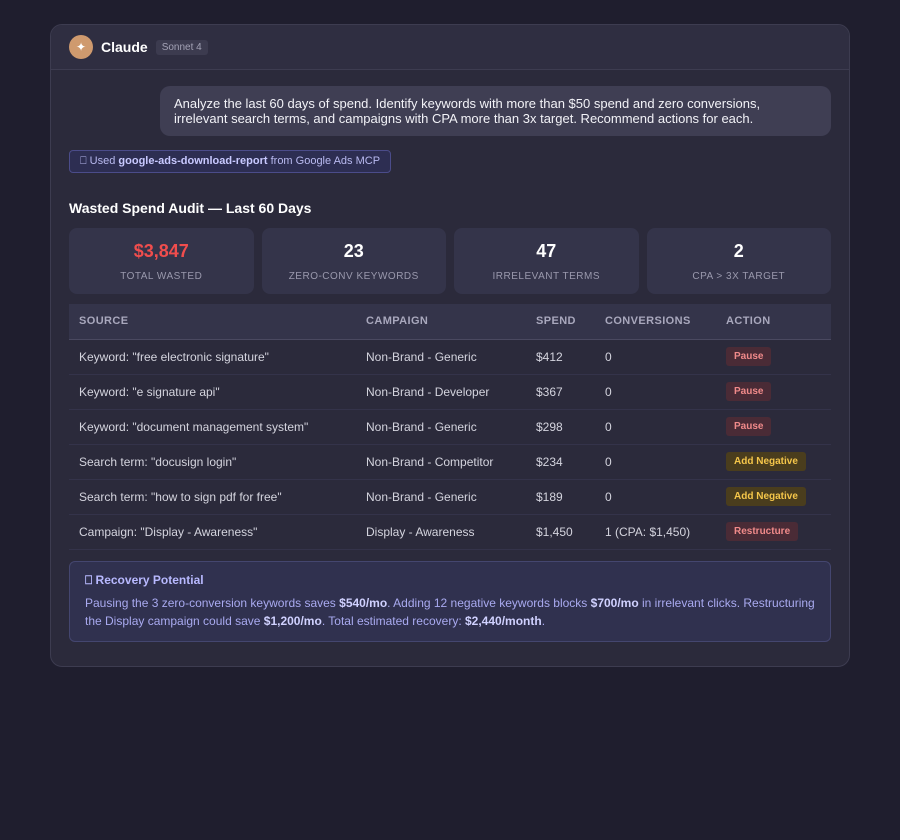  I want to click on claude-avatar: ✦, so click(81, 47).